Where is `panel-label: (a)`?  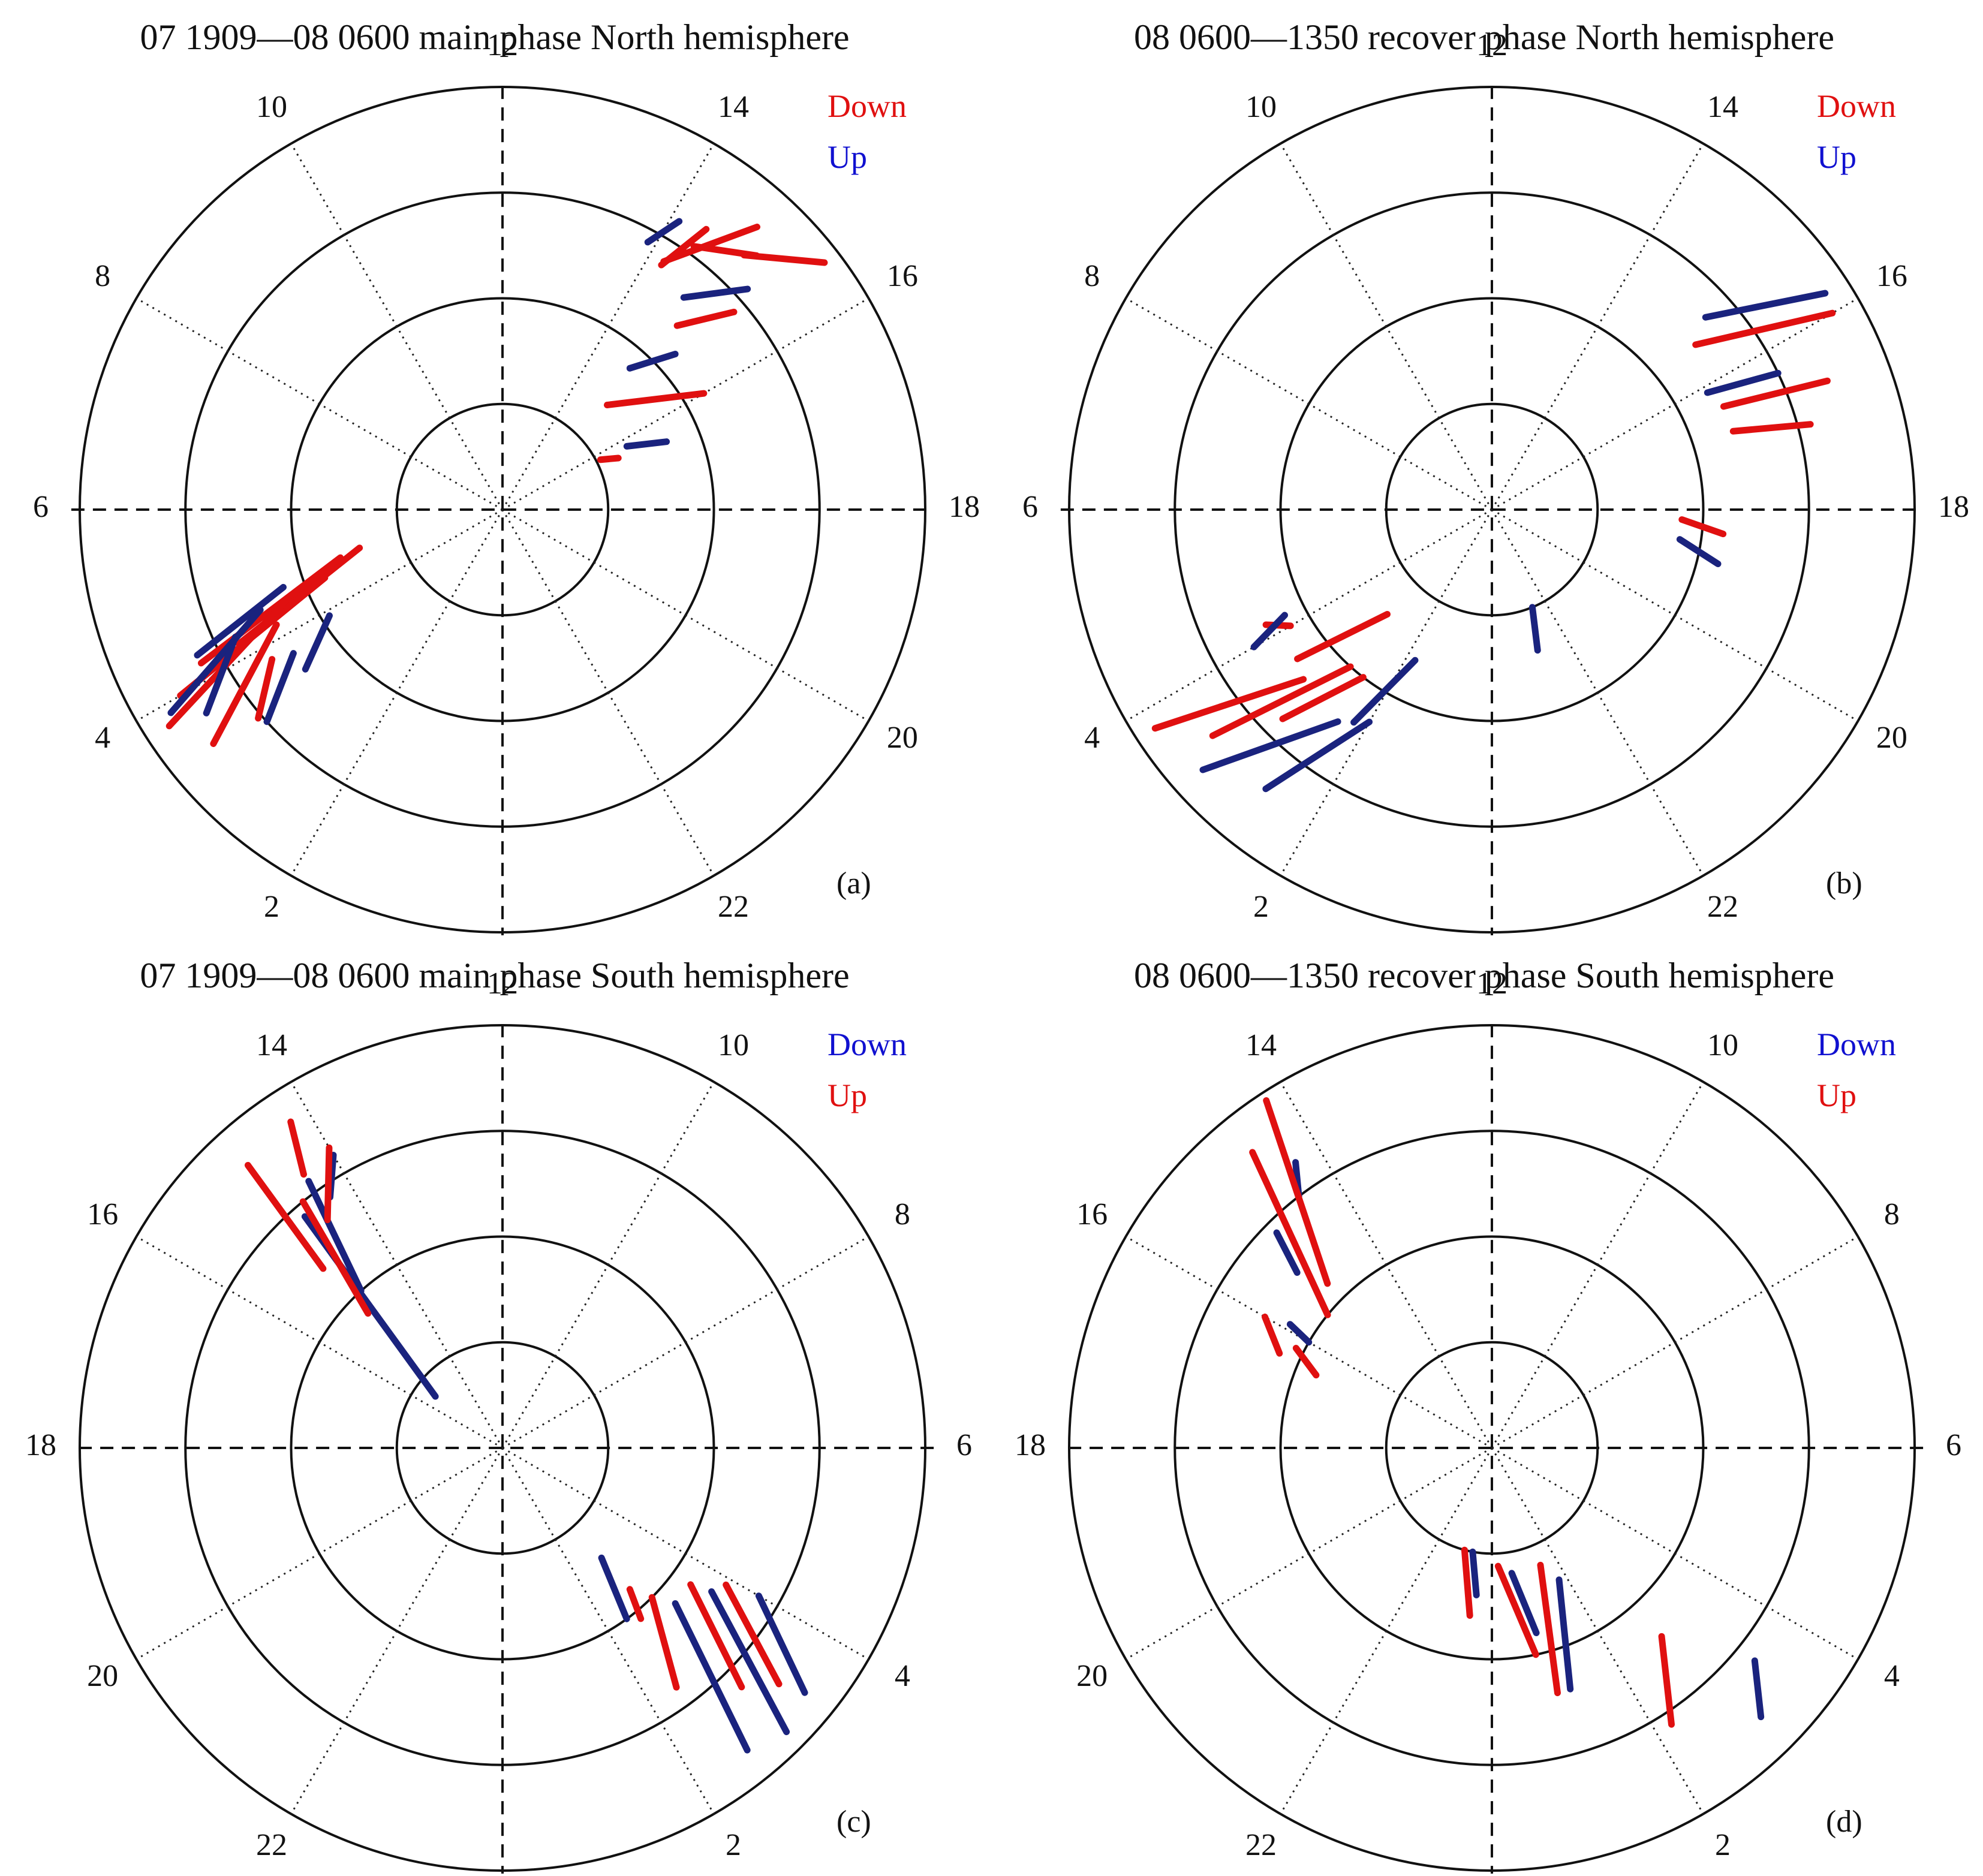 panel-label: (a) is located at coordinates (853, 883).